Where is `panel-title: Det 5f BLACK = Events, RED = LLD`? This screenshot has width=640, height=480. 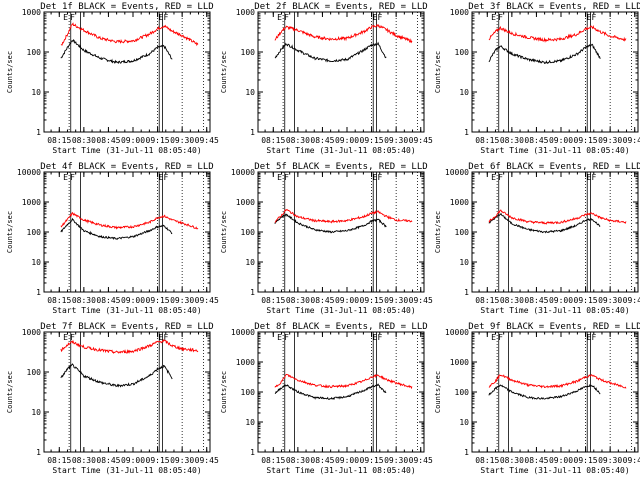 panel-title: Det 5f BLACK = Events, RED = LLD is located at coordinates (340, 167).